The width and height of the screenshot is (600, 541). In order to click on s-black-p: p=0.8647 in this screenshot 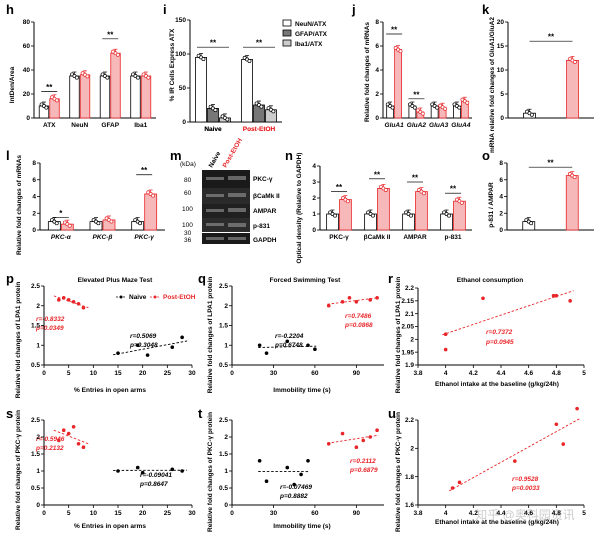, I will do `click(153, 484)`.